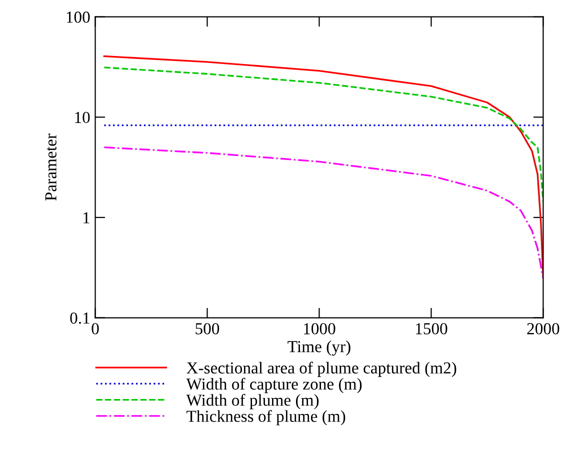 This screenshot has height=468, width=567. I want to click on x-tick-label: 0, so click(95, 328).